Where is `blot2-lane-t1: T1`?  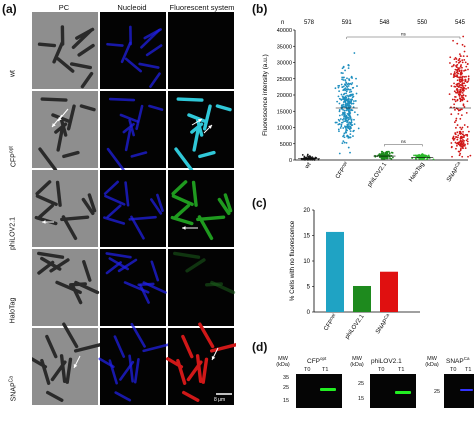
blot2-lane-t1: T1 is located at coordinates (401, 370).